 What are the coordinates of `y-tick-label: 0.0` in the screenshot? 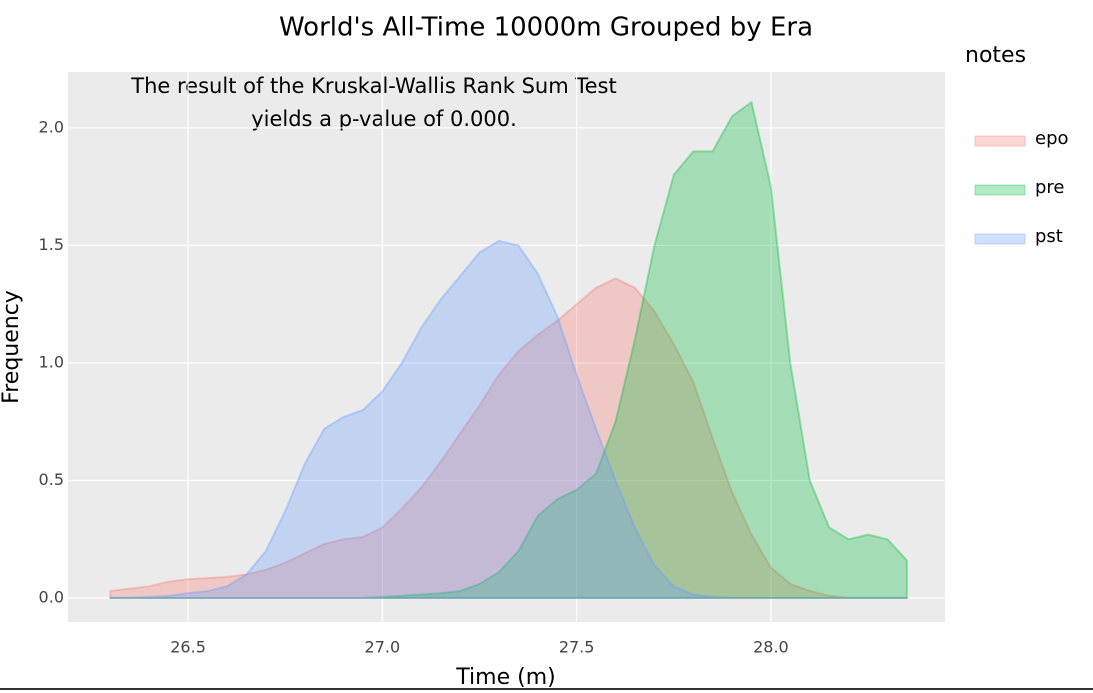 It's located at (51, 597).